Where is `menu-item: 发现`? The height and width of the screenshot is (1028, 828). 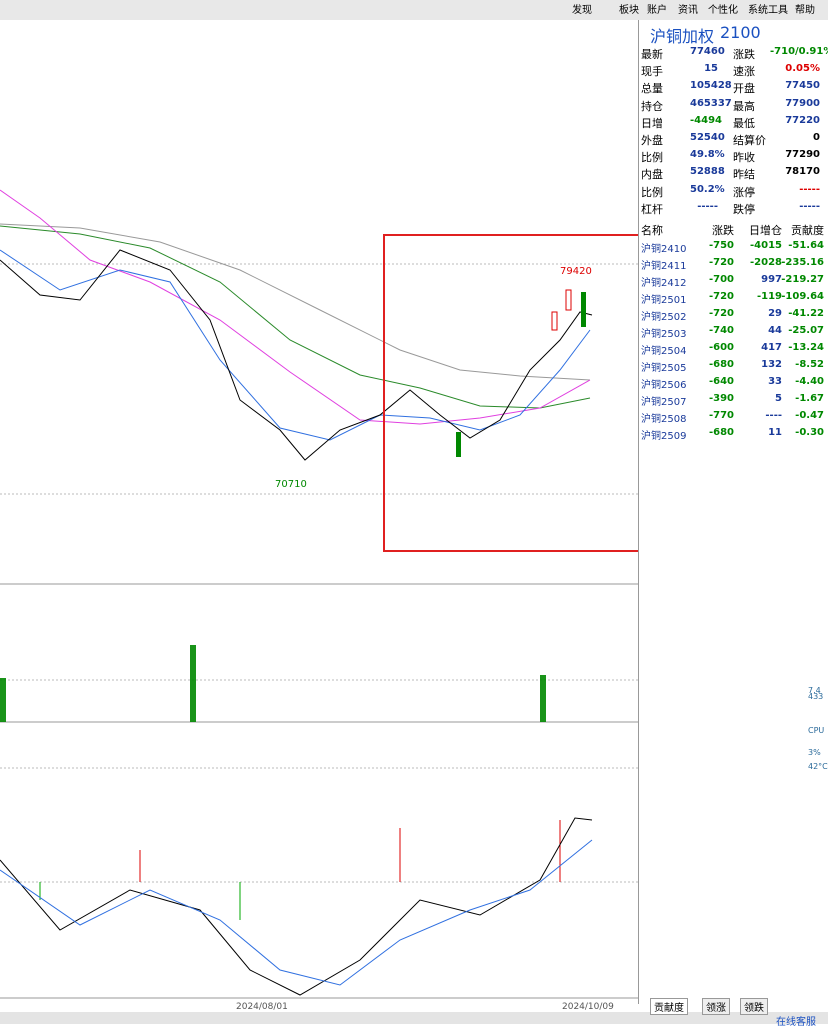 menu-item: 发现 is located at coordinates (582, 10).